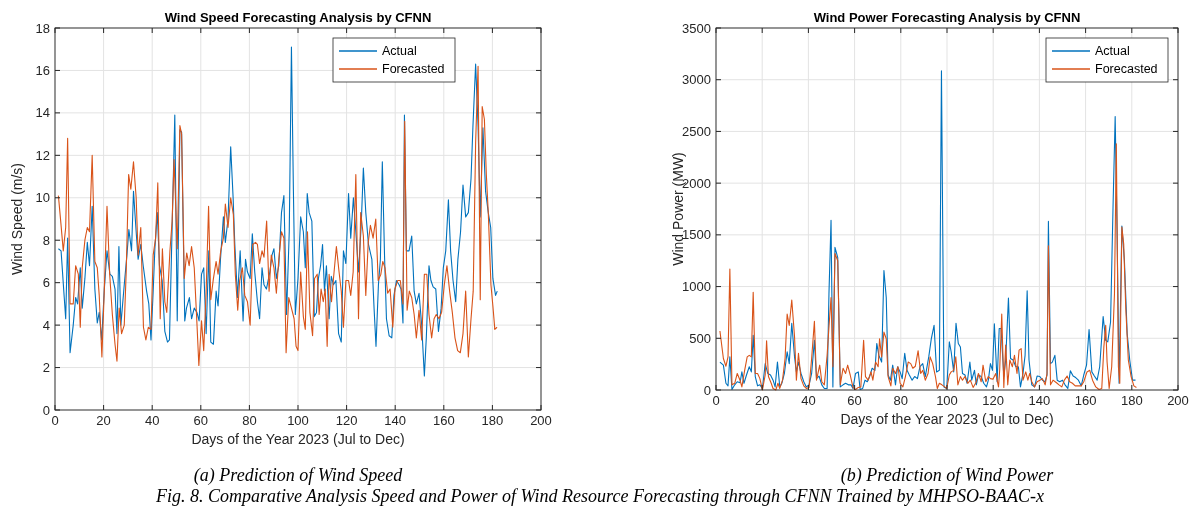  Describe the element at coordinates (298, 17) in the screenshot. I see `chart-title: Wind Speed Forecasting Analysis by CFNN` at that location.